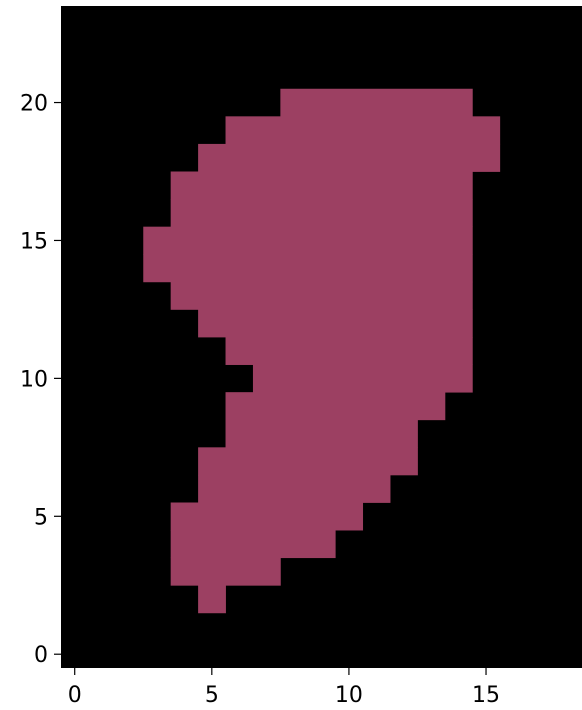 The width and height of the screenshot is (582, 710). Describe the element at coordinates (75, 695) in the screenshot. I see `x-tick-label: 0` at that location.